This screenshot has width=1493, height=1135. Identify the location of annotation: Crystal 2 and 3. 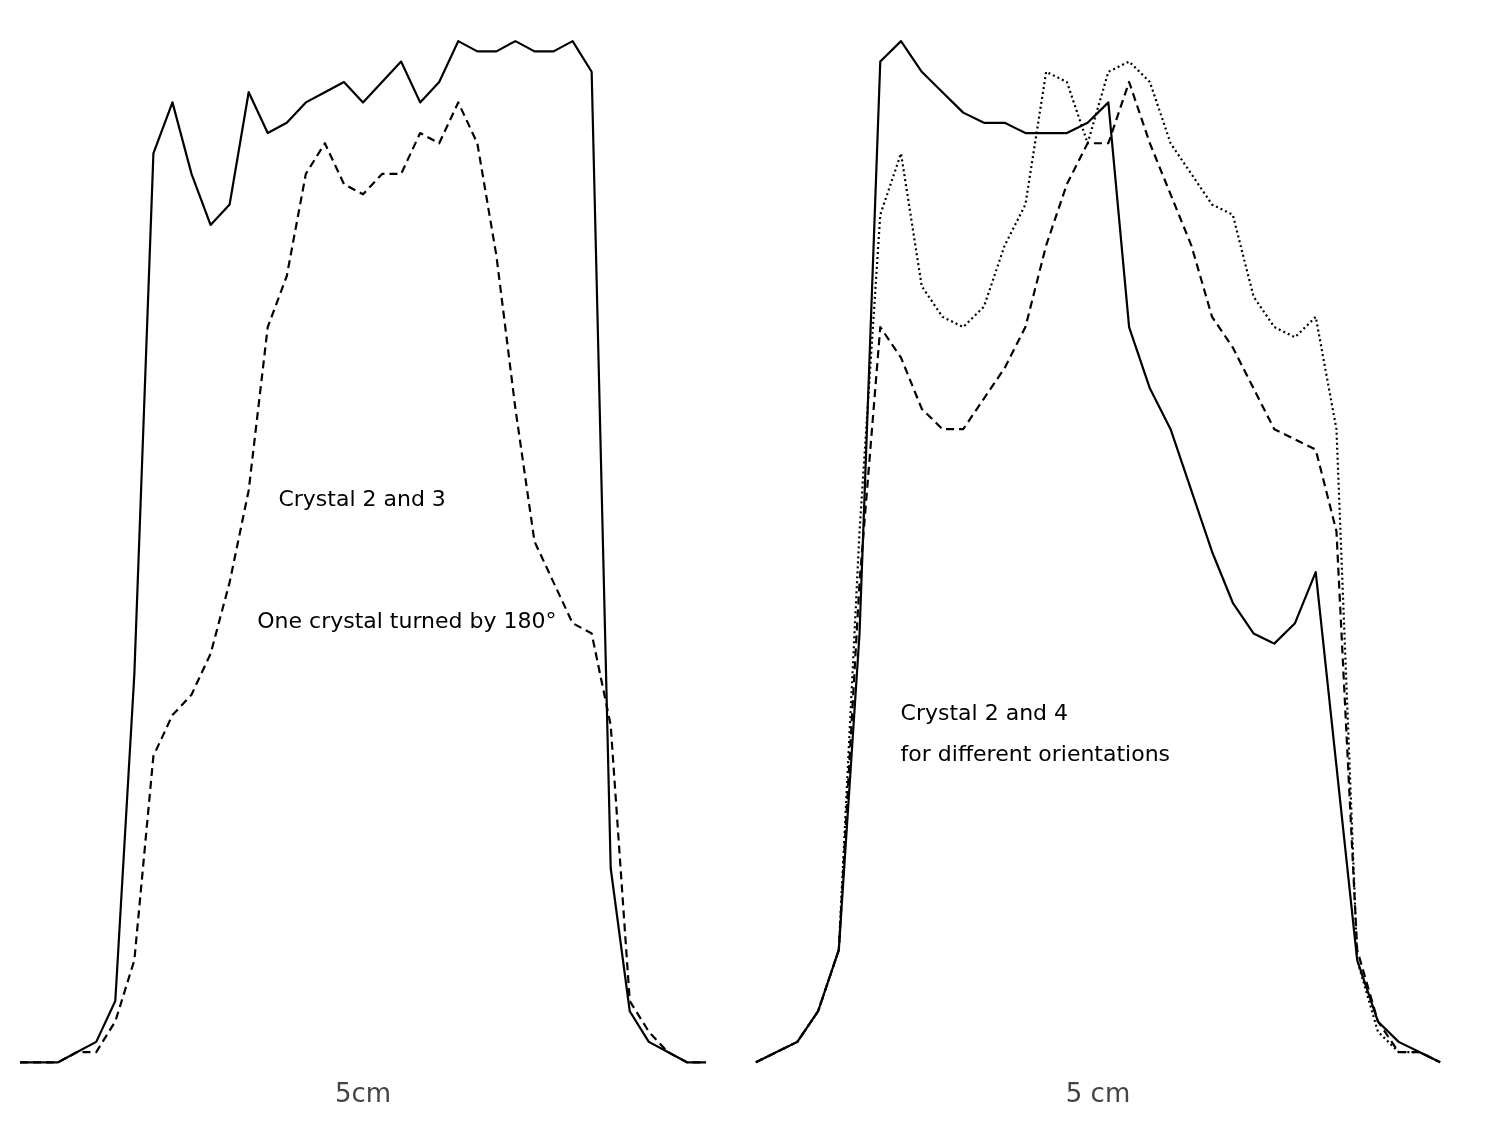
(362, 498).